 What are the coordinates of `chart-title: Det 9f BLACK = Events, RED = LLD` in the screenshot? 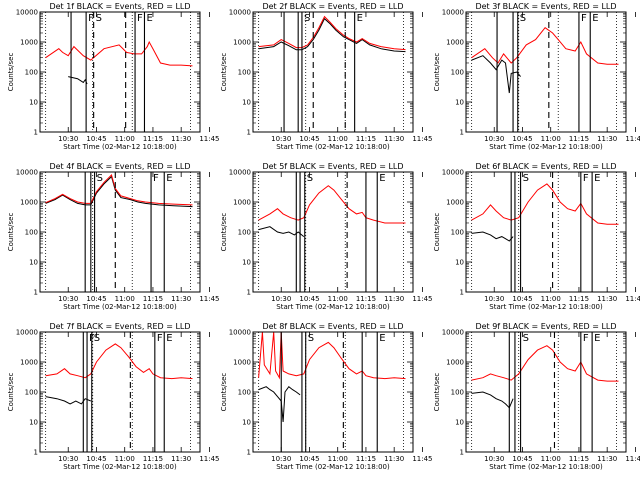 It's located at (545, 326).